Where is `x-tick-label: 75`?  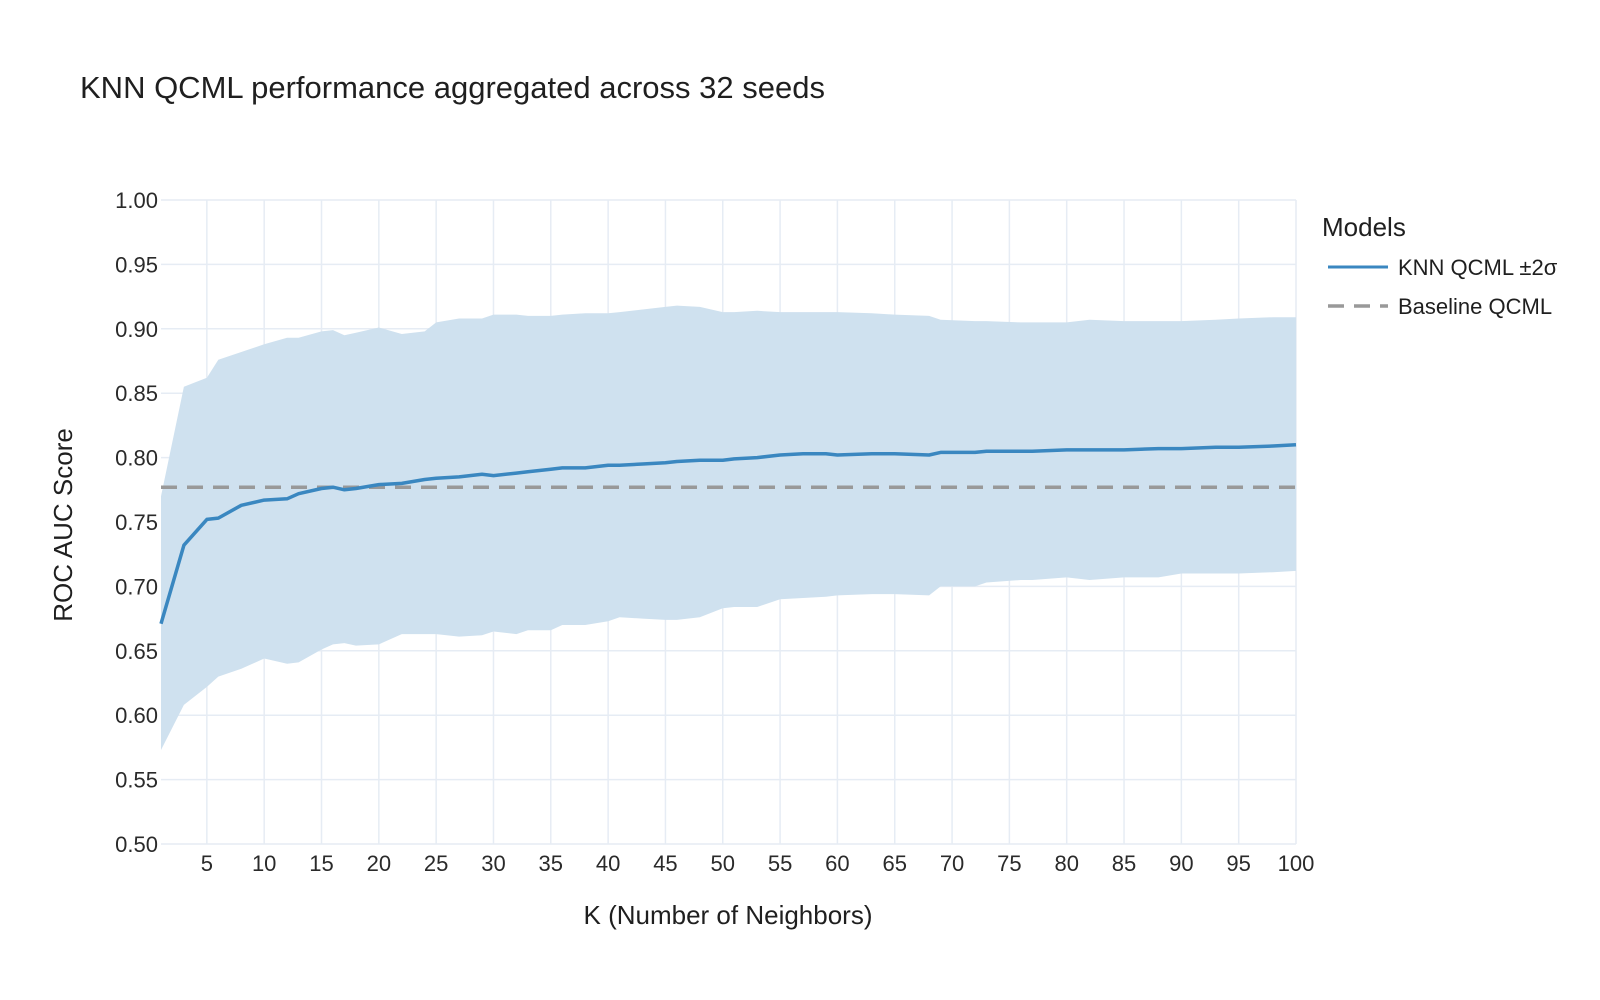
x-tick-label: 75 is located at coordinates (1009, 863).